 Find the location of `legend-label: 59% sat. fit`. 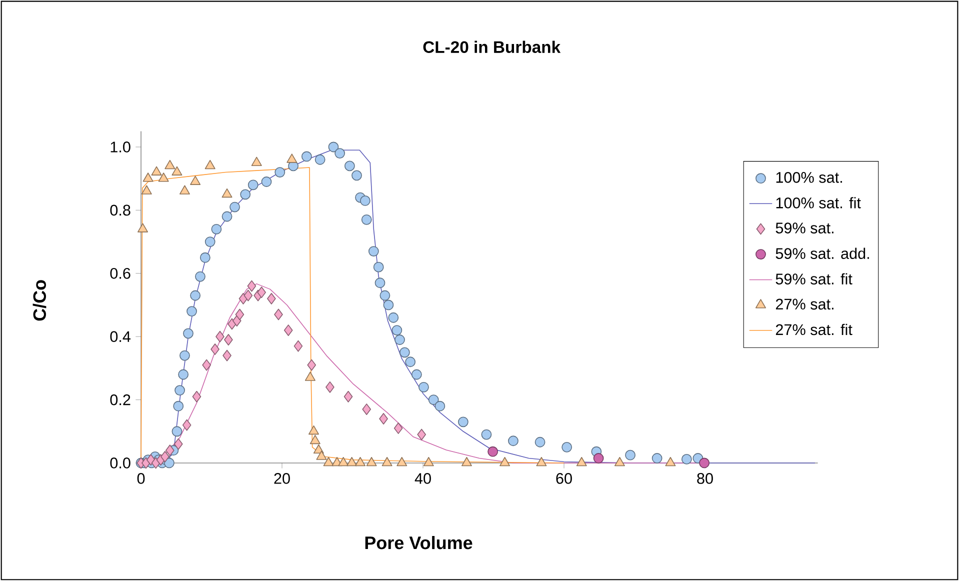

legend-label: 59% sat. fit is located at coordinates (814, 278).